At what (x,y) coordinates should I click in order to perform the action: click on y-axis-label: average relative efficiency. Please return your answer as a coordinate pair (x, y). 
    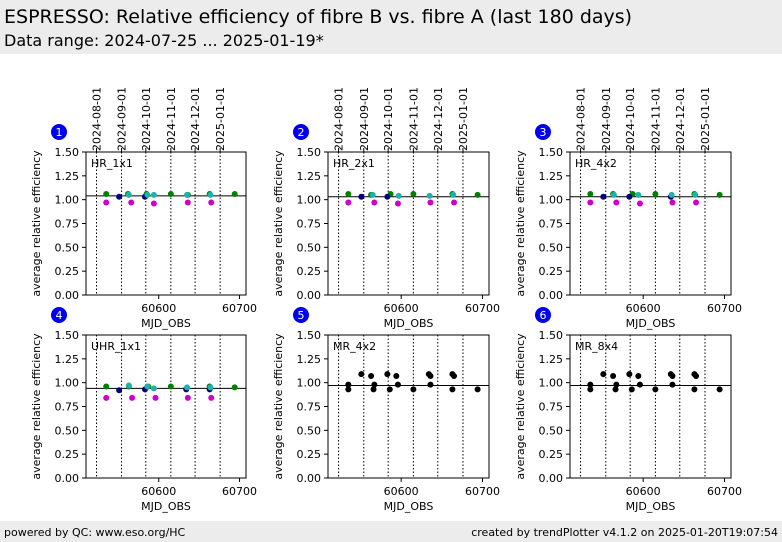
    Looking at the image, I should click on (278, 406).